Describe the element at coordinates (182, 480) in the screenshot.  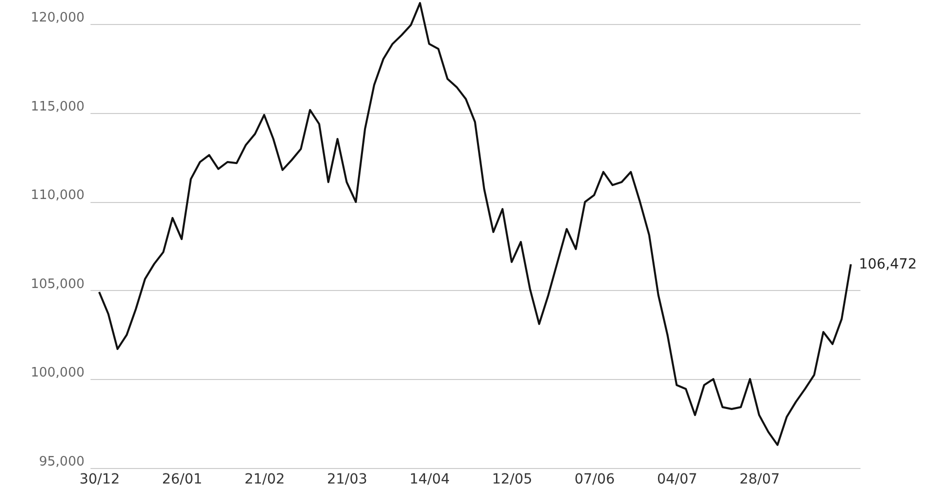
I see `x-tick-label: 26/01` at that location.